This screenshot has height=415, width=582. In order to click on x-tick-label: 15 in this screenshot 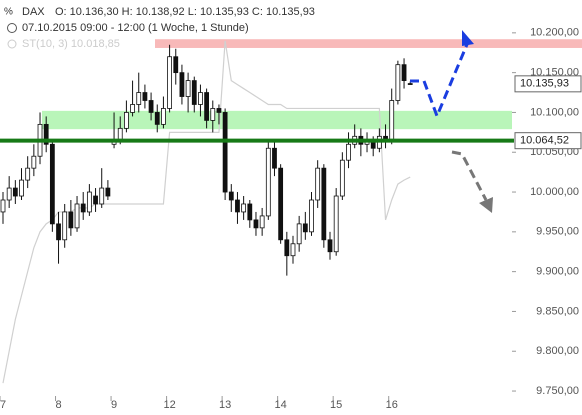, I will do `click(336, 405)`.